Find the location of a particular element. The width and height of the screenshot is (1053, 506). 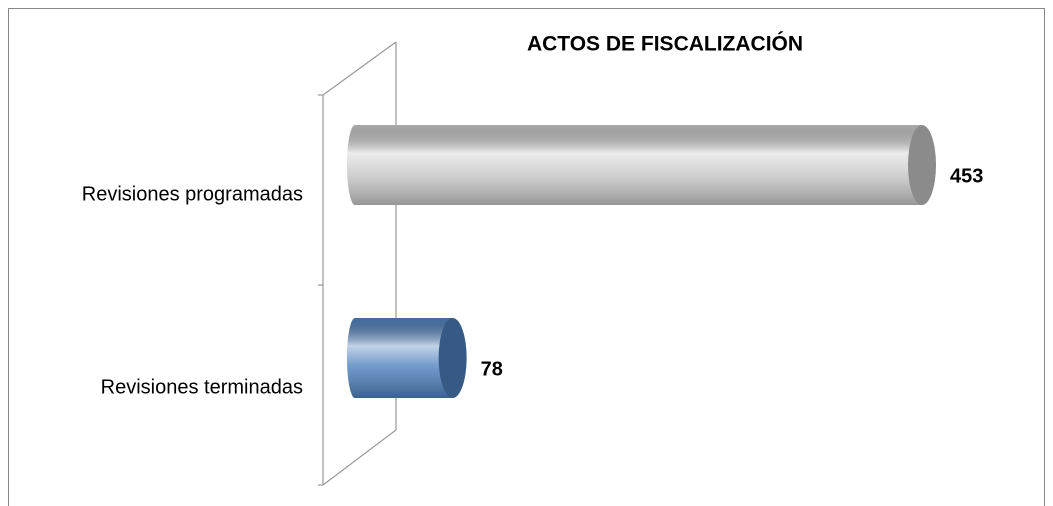

value-label: 453 is located at coordinates (966, 176).